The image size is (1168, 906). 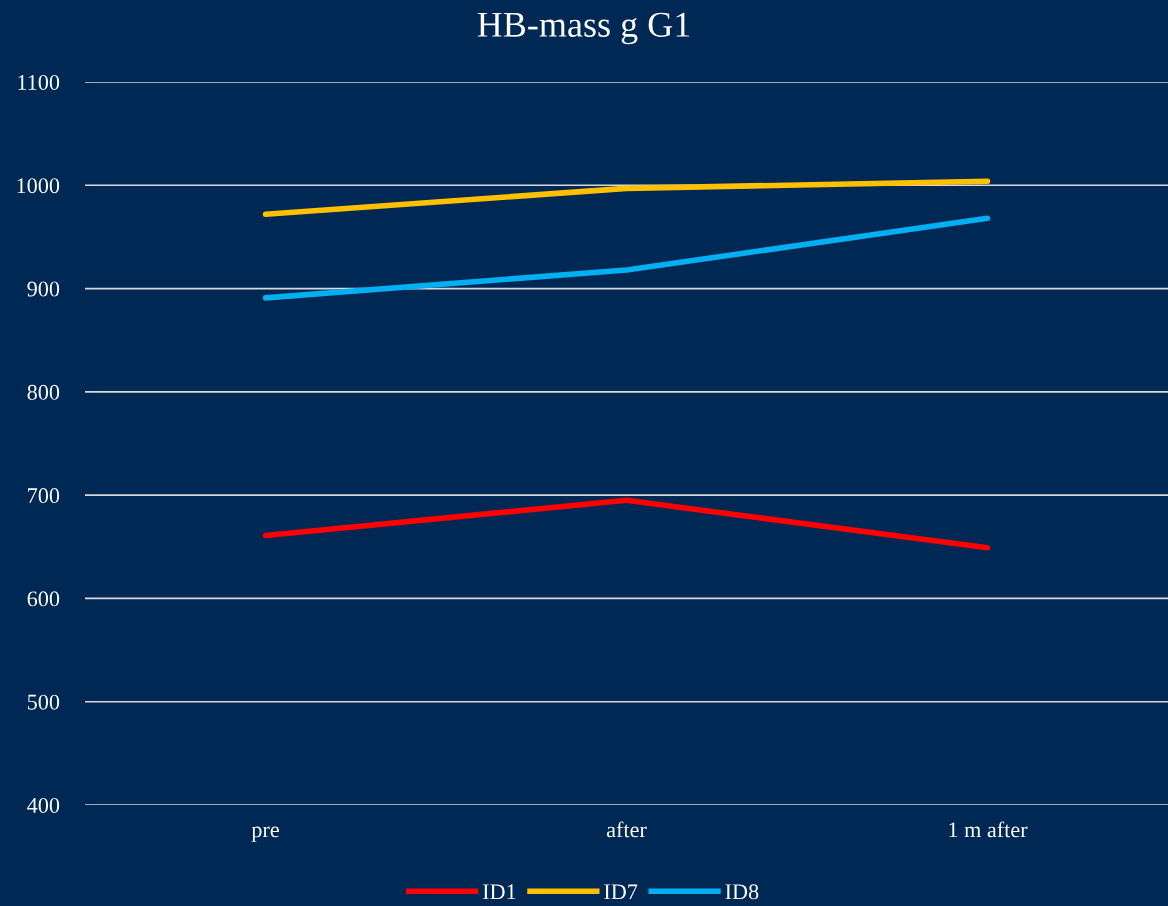 I want to click on y-tick-label: 600, so click(x=43, y=599).